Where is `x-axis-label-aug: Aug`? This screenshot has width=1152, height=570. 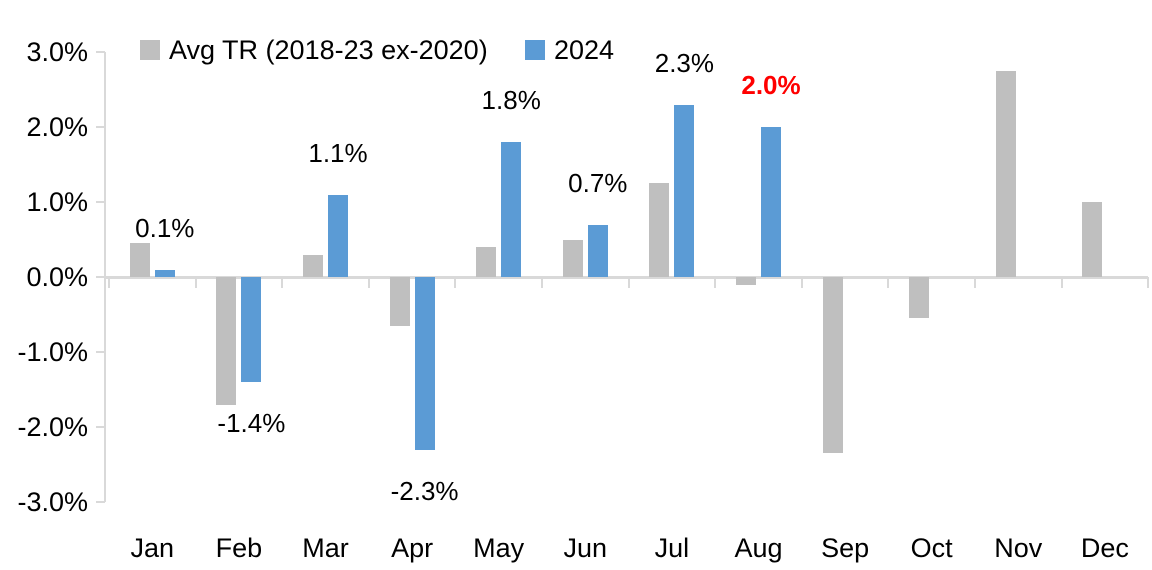
x-axis-label-aug: Aug is located at coordinates (758, 548).